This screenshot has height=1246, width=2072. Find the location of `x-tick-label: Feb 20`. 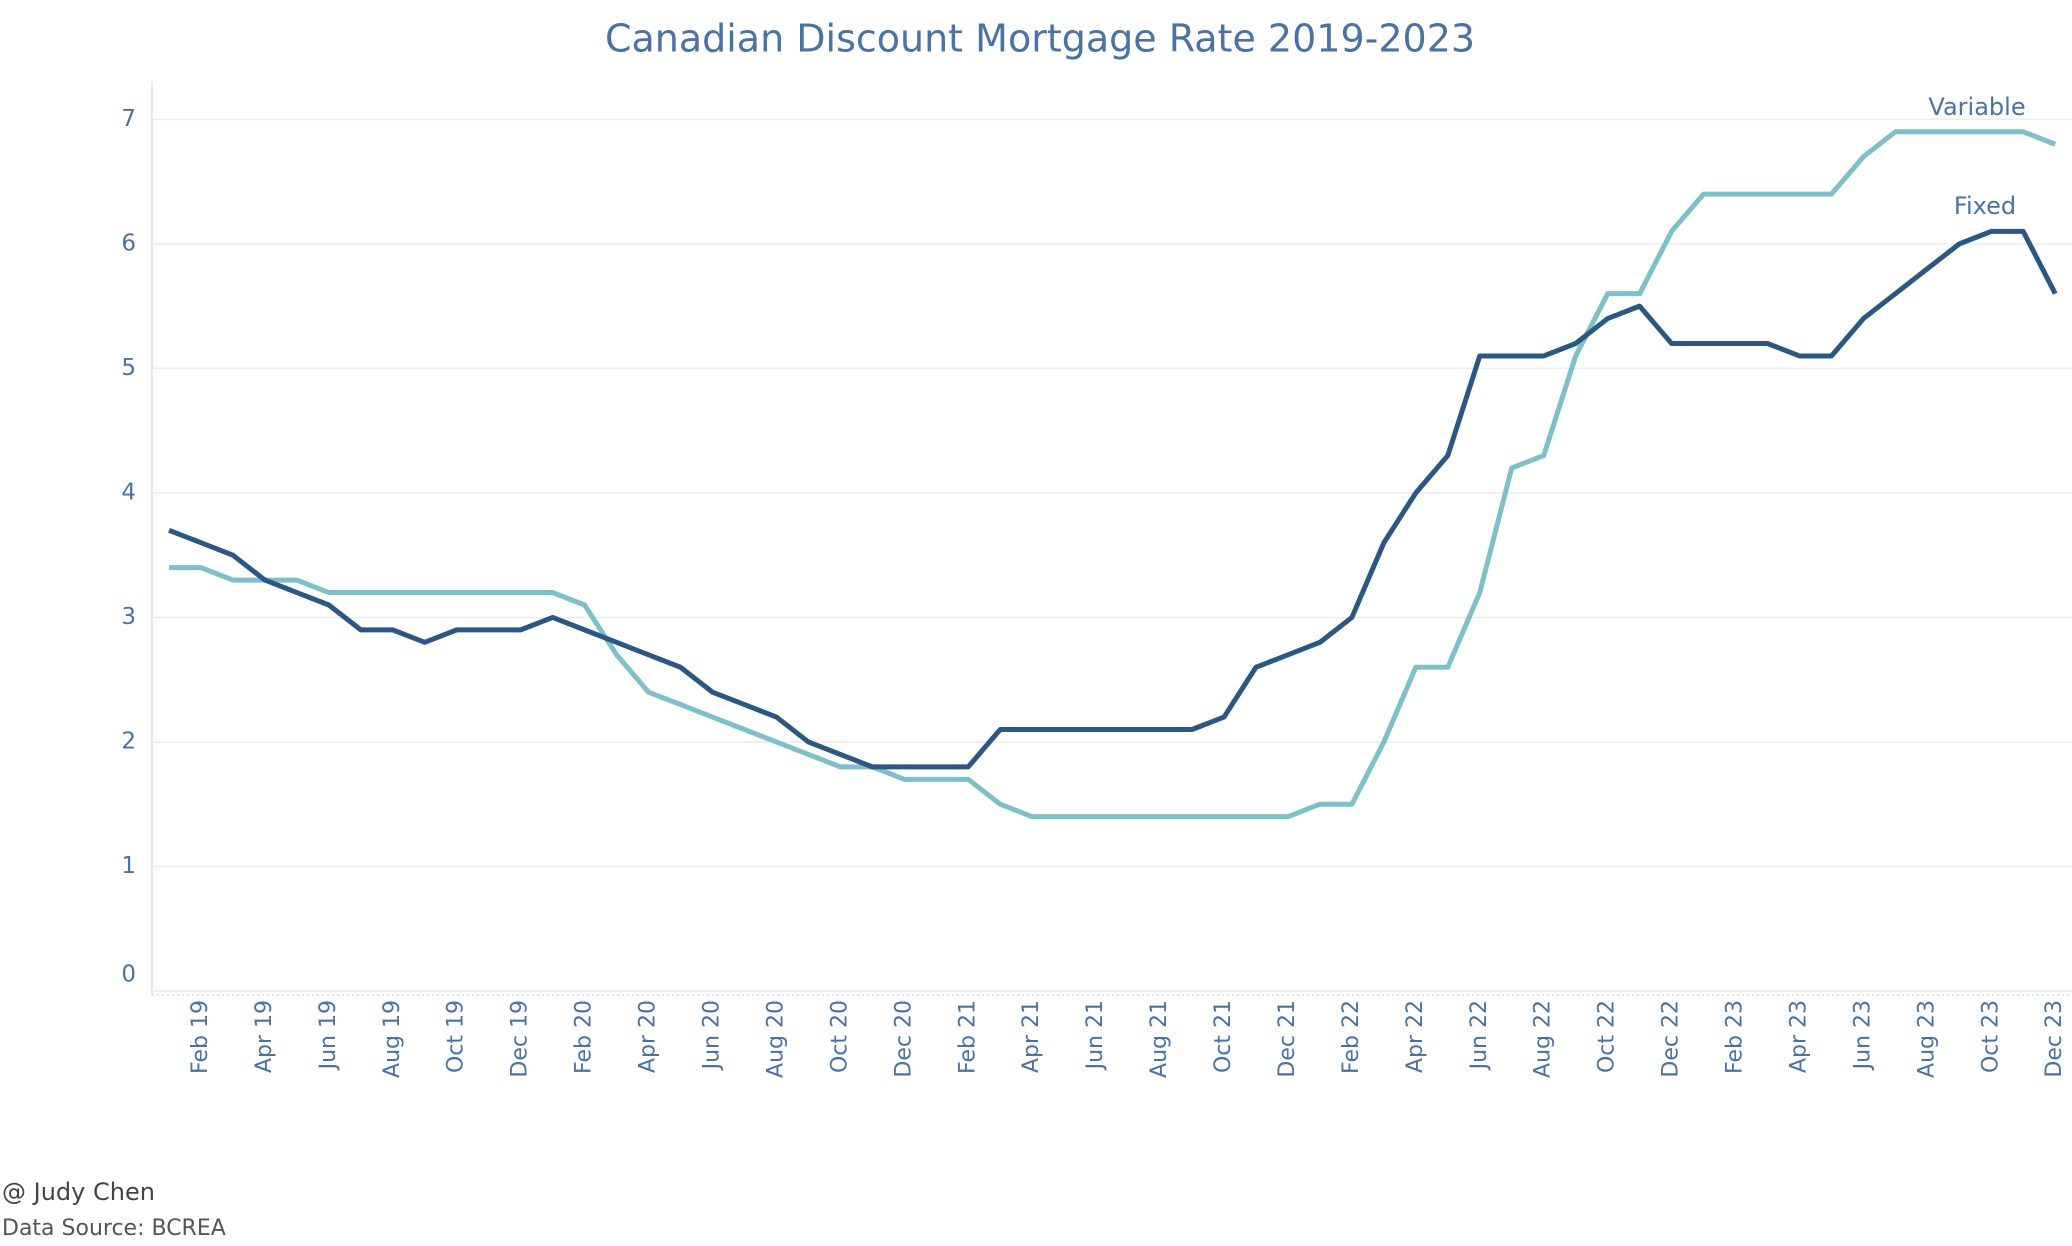

x-tick-label: Feb 20 is located at coordinates (584, 1037).